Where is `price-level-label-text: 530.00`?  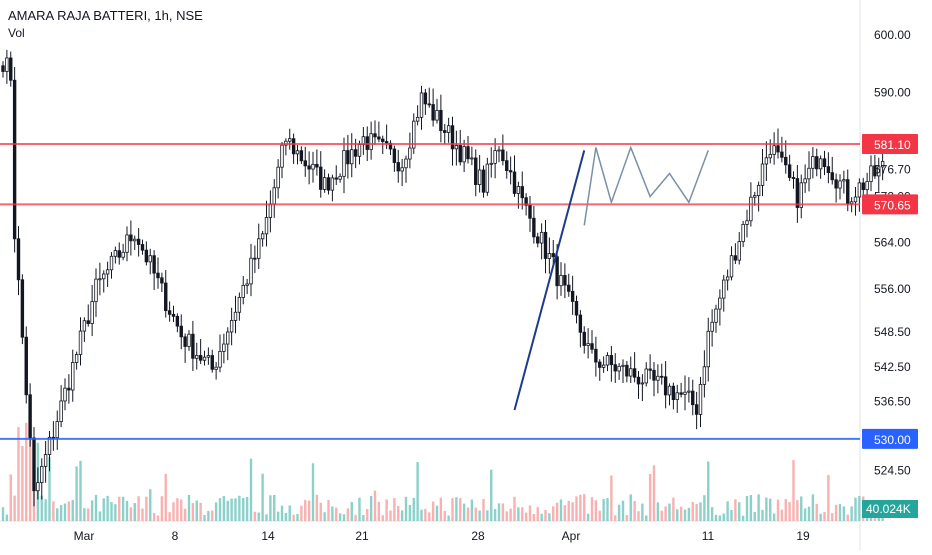 price-level-label-text: 530.00 is located at coordinates (892, 440).